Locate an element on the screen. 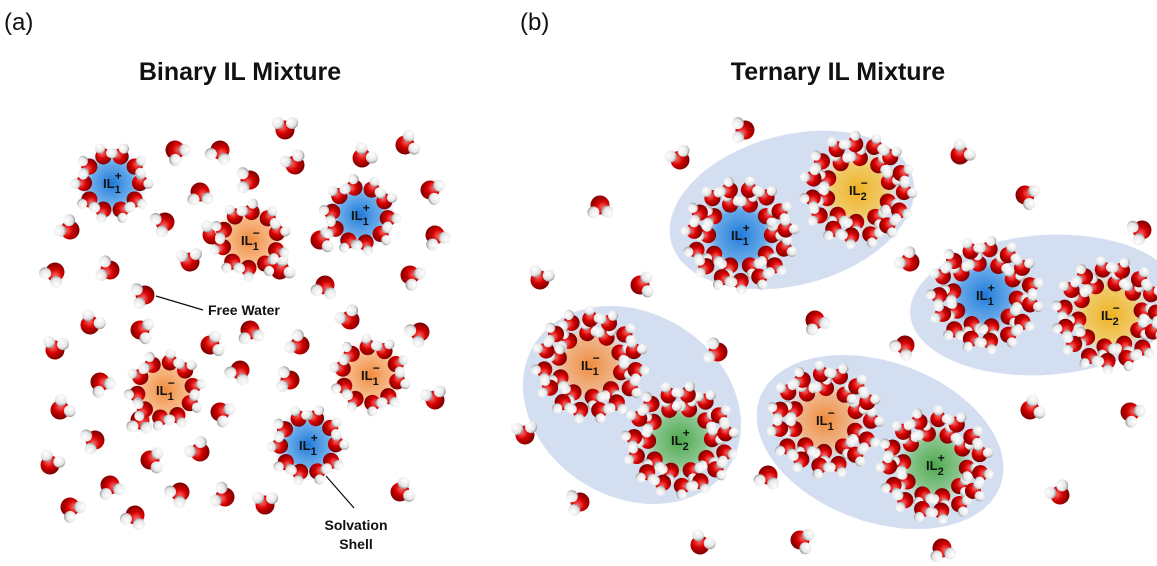  ion-subscript: 2 is located at coordinates (686, 447).